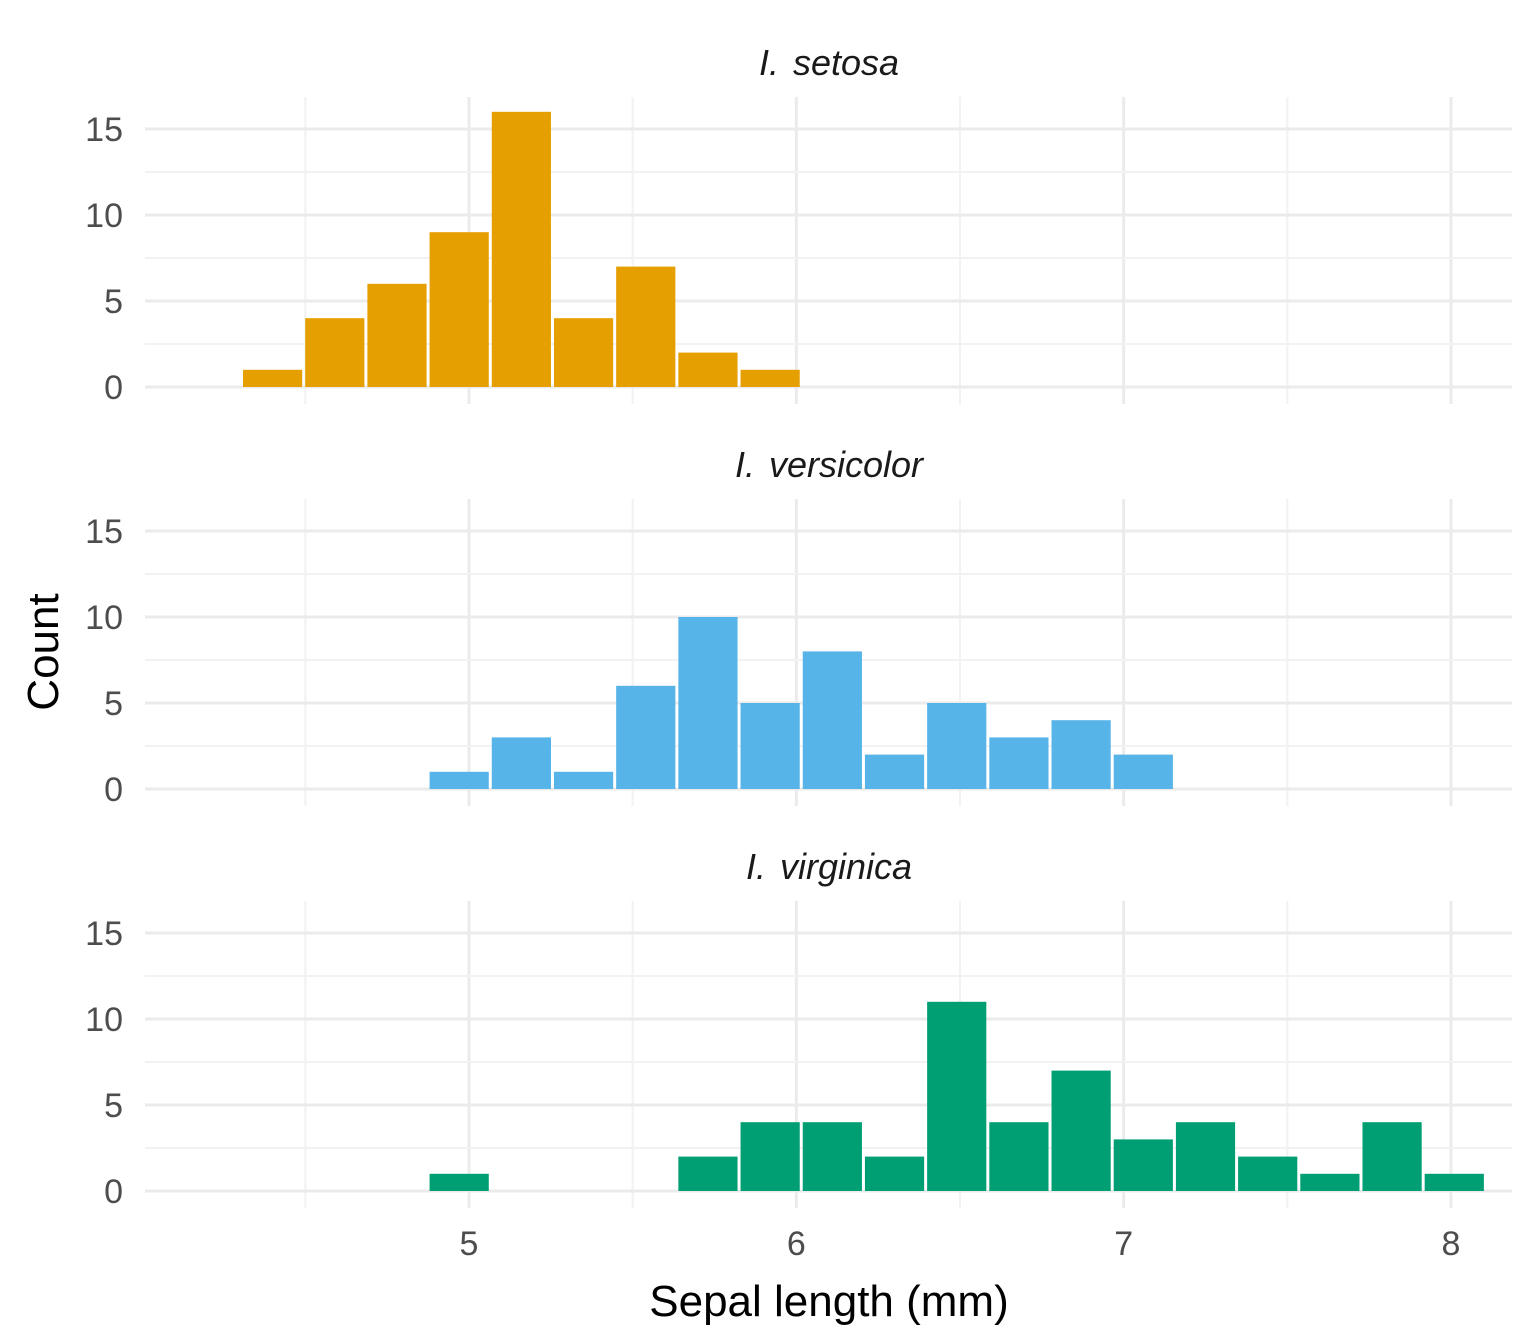  Describe the element at coordinates (1123, 1244) in the screenshot. I see `x-tick-label: 7` at that location.